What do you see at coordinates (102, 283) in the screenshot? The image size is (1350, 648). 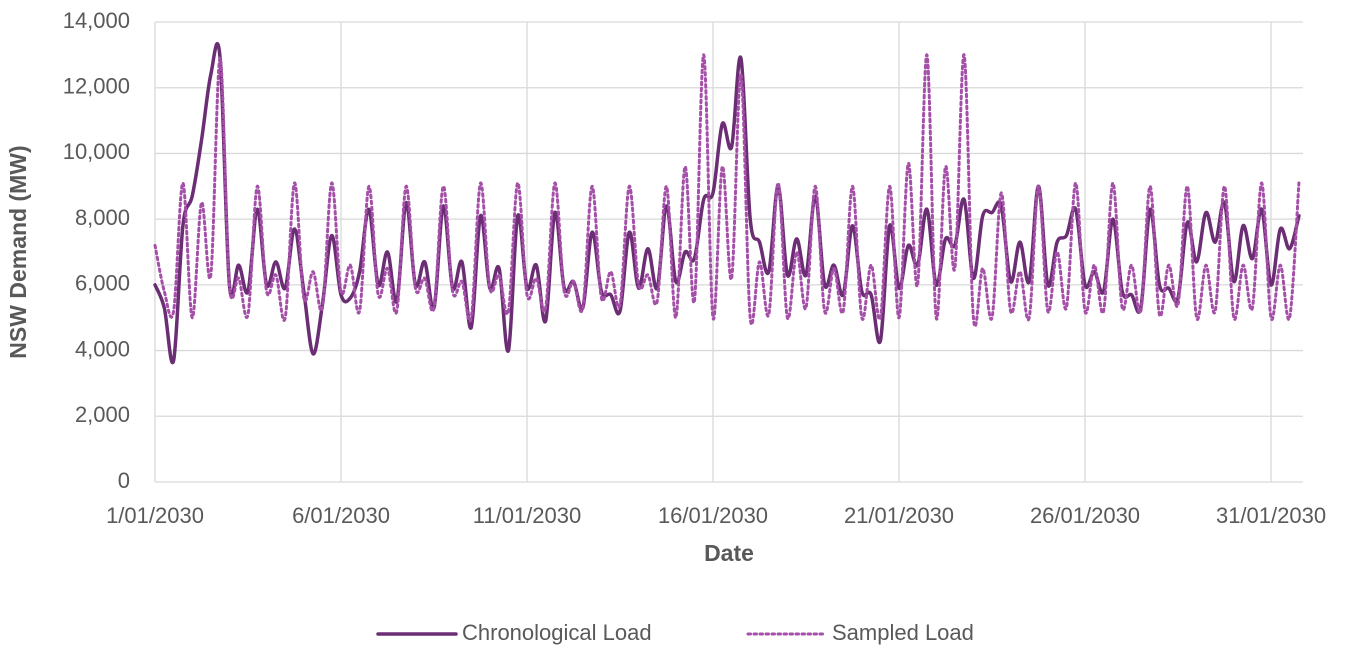 I see `y-tick-label: 6,000` at bounding box center [102, 283].